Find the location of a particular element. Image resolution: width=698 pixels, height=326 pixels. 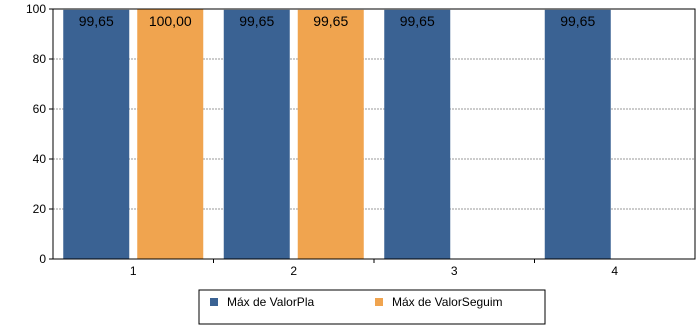

x-tick-label: 3 is located at coordinates (454, 271).